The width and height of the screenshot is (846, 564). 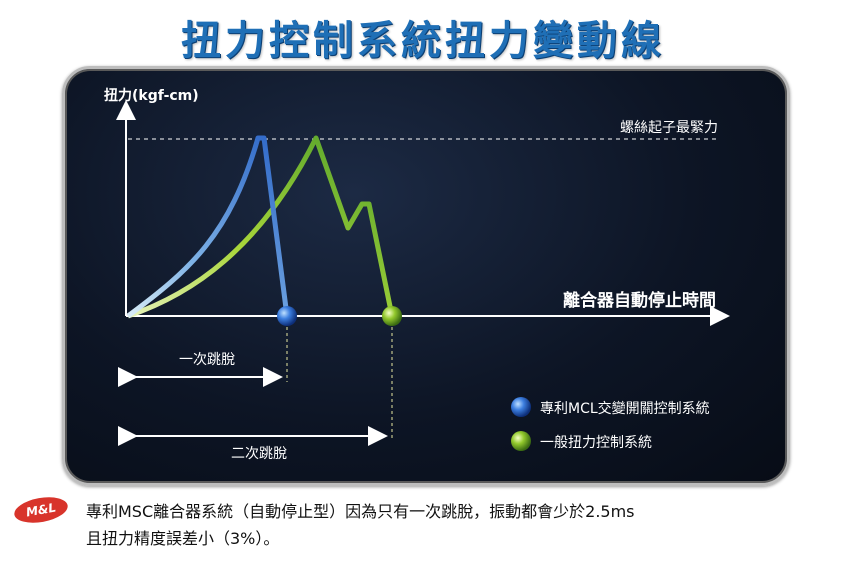 What do you see at coordinates (208, 227) in the screenshot?
I see `series-line-mcl` at bounding box center [208, 227].